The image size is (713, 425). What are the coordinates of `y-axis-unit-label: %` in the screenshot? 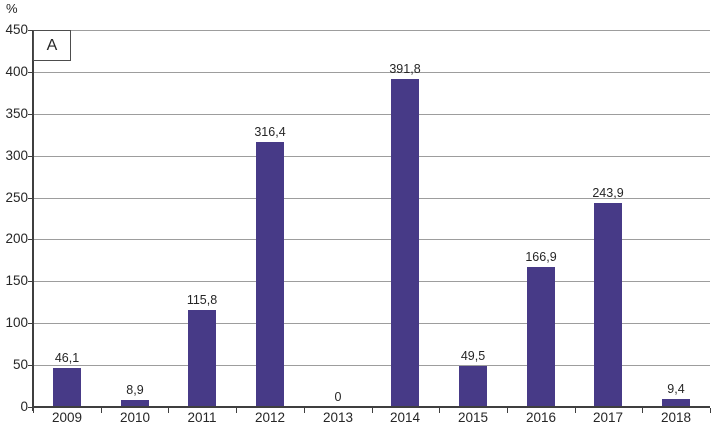 It's located at (12, 8).